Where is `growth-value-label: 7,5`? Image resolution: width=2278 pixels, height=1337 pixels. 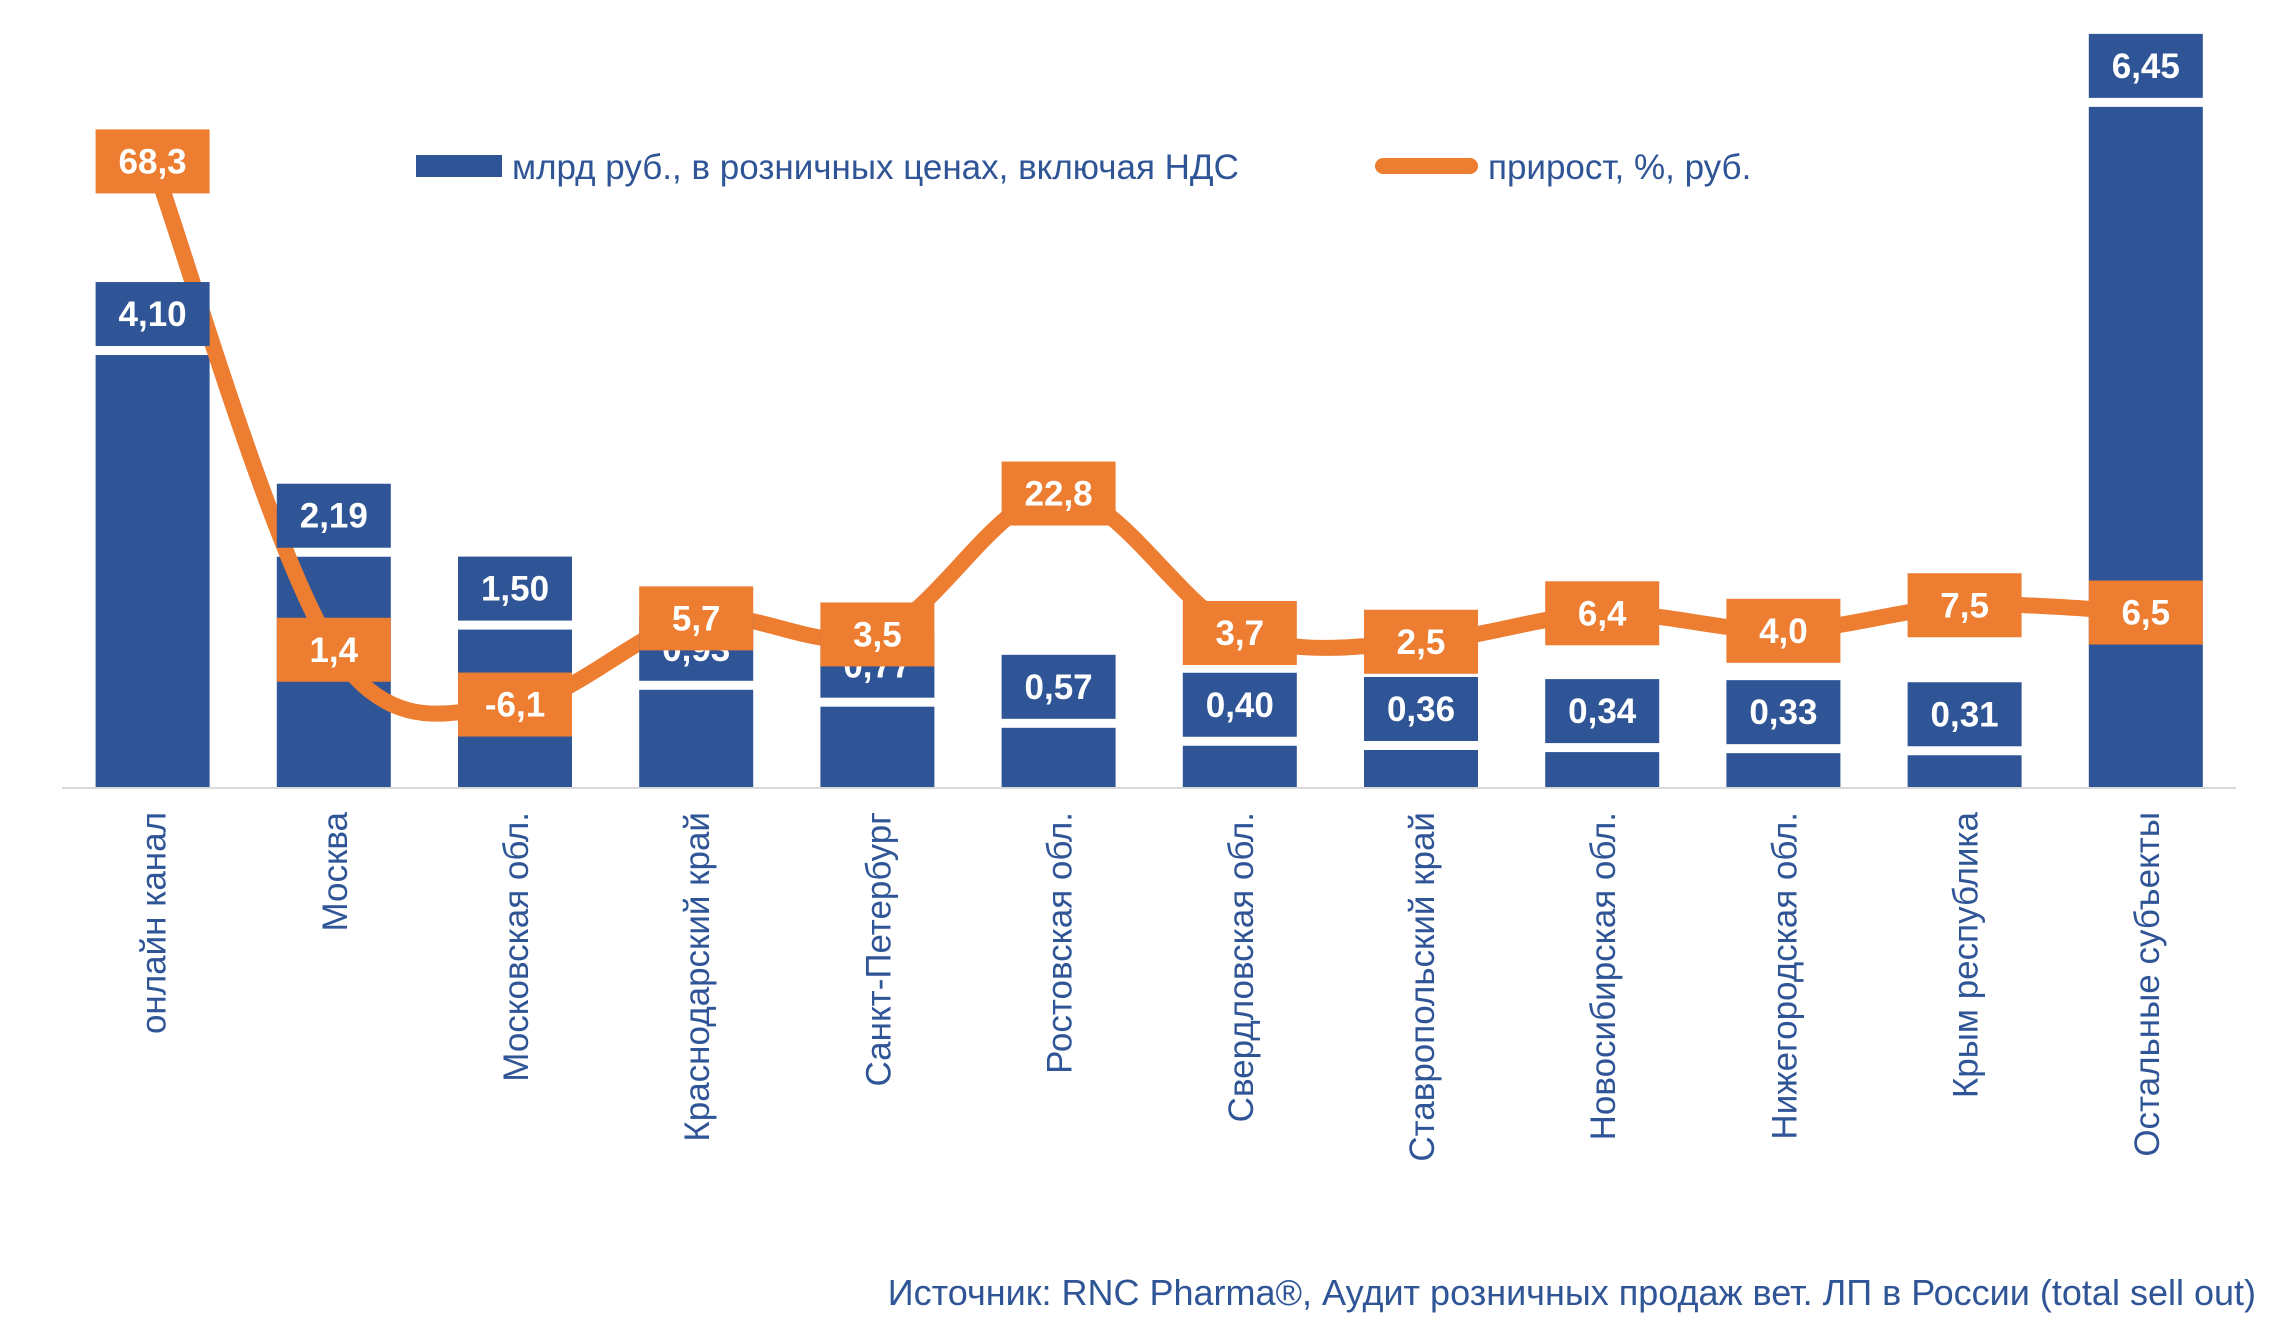
growth-value-label: 7,5 is located at coordinates (1964, 605).